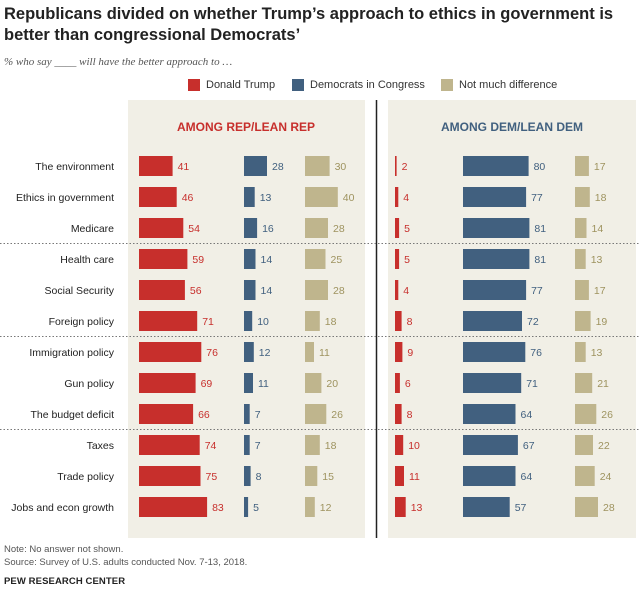  What do you see at coordinates (367, 85) in the screenshot?
I see `legend-label-dem: Democrats in Congress` at bounding box center [367, 85].